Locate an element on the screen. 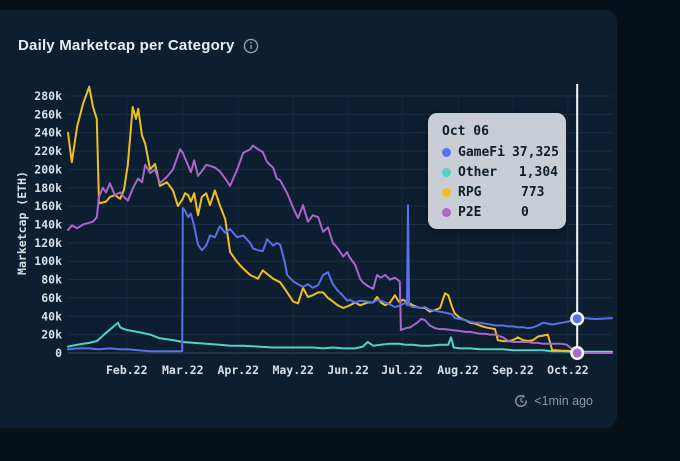 This screenshot has height=461, width=680. tooltip-row: RPG 773 is located at coordinates (500, 192).